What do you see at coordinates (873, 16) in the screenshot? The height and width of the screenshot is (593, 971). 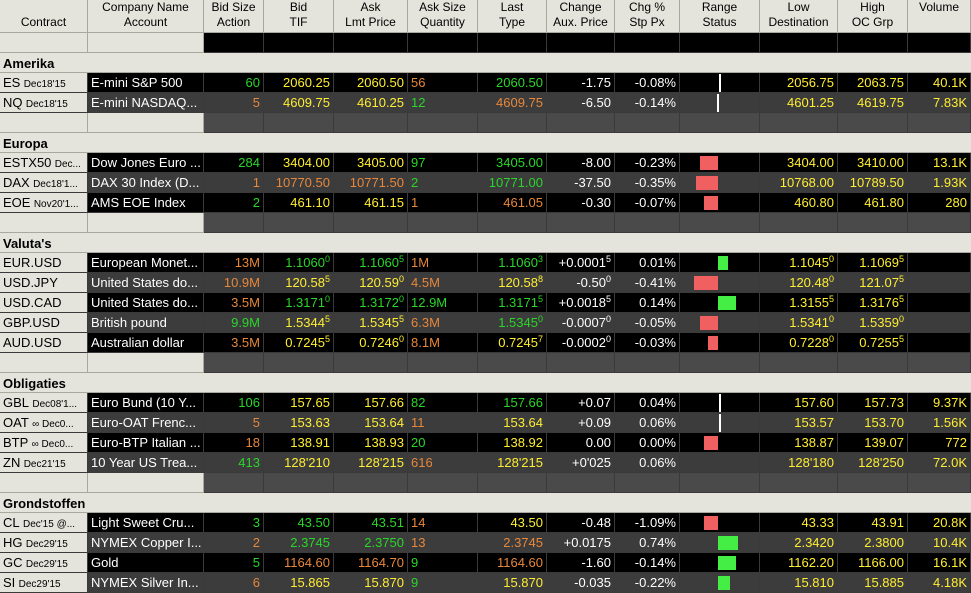 I see `column-header-high: High OC Grp` at bounding box center [873, 16].